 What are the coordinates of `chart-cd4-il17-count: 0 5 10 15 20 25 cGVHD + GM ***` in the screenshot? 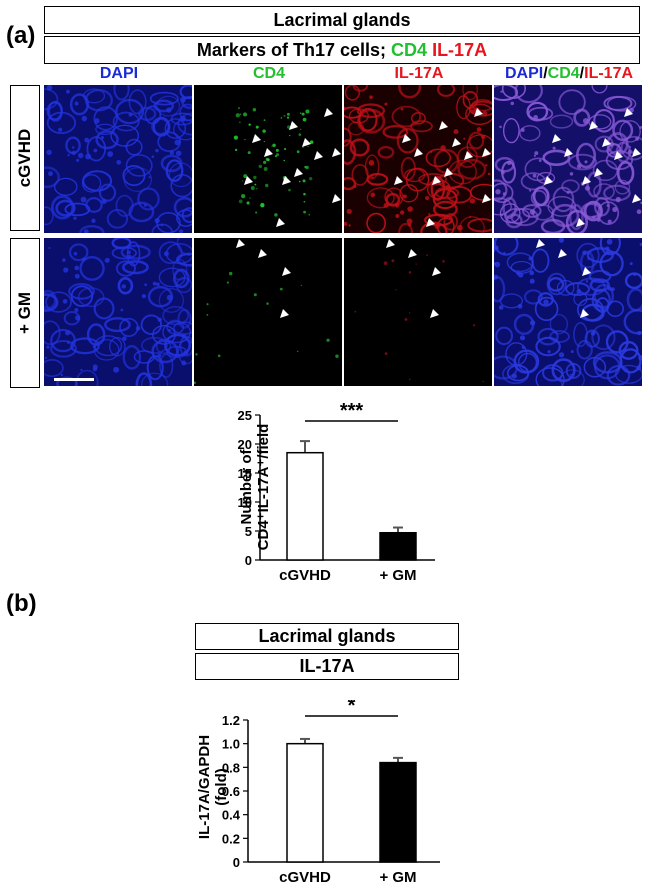 It's located at (336, 492).